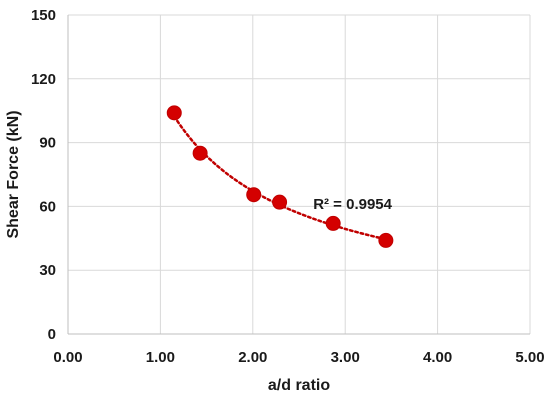 The height and width of the screenshot is (405, 550). Describe the element at coordinates (13, 174) in the screenshot. I see `y-axis-title: Shear Force (kN)` at that location.